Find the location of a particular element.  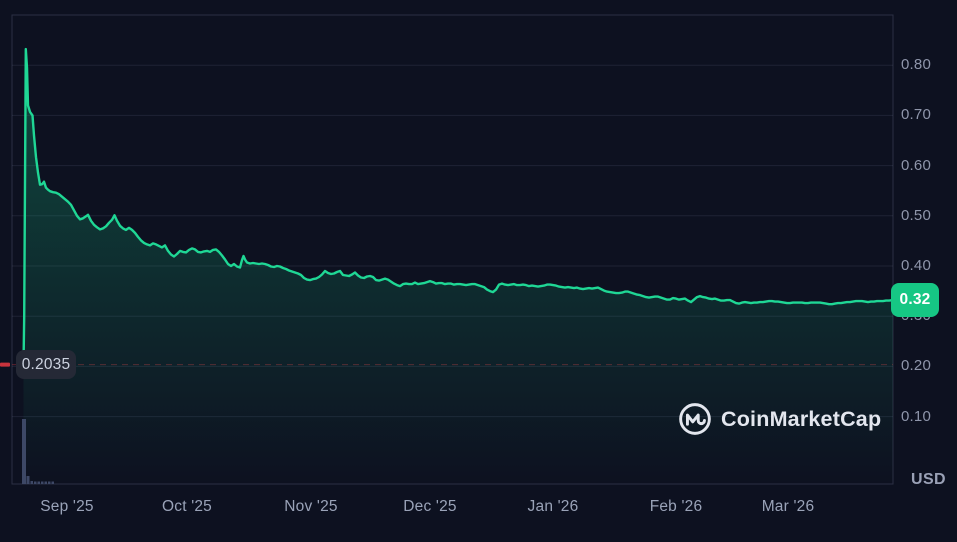

coinmarketcap-wordmark: CoinMarketCap is located at coordinates (801, 418).